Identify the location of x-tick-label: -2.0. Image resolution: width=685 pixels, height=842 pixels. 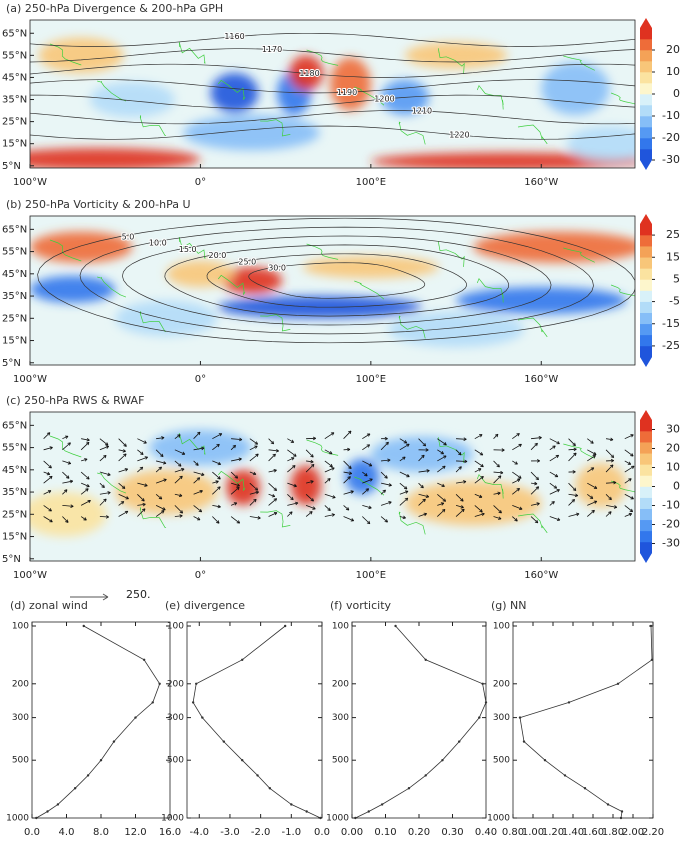
(261, 832).